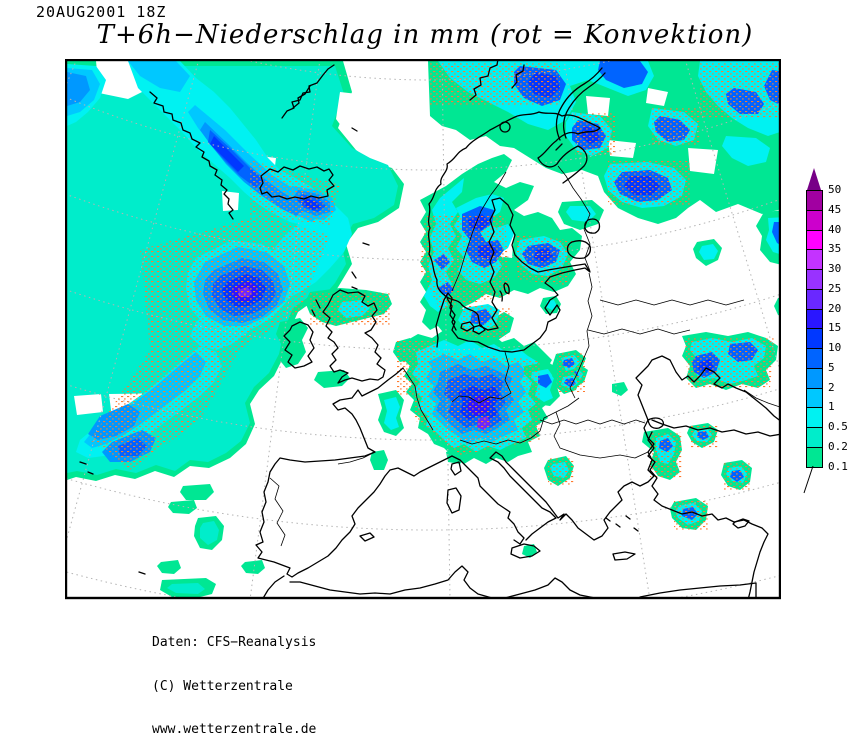  Describe the element at coordinates (297, 182) in the screenshot. I see `coast-iceland` at that location.